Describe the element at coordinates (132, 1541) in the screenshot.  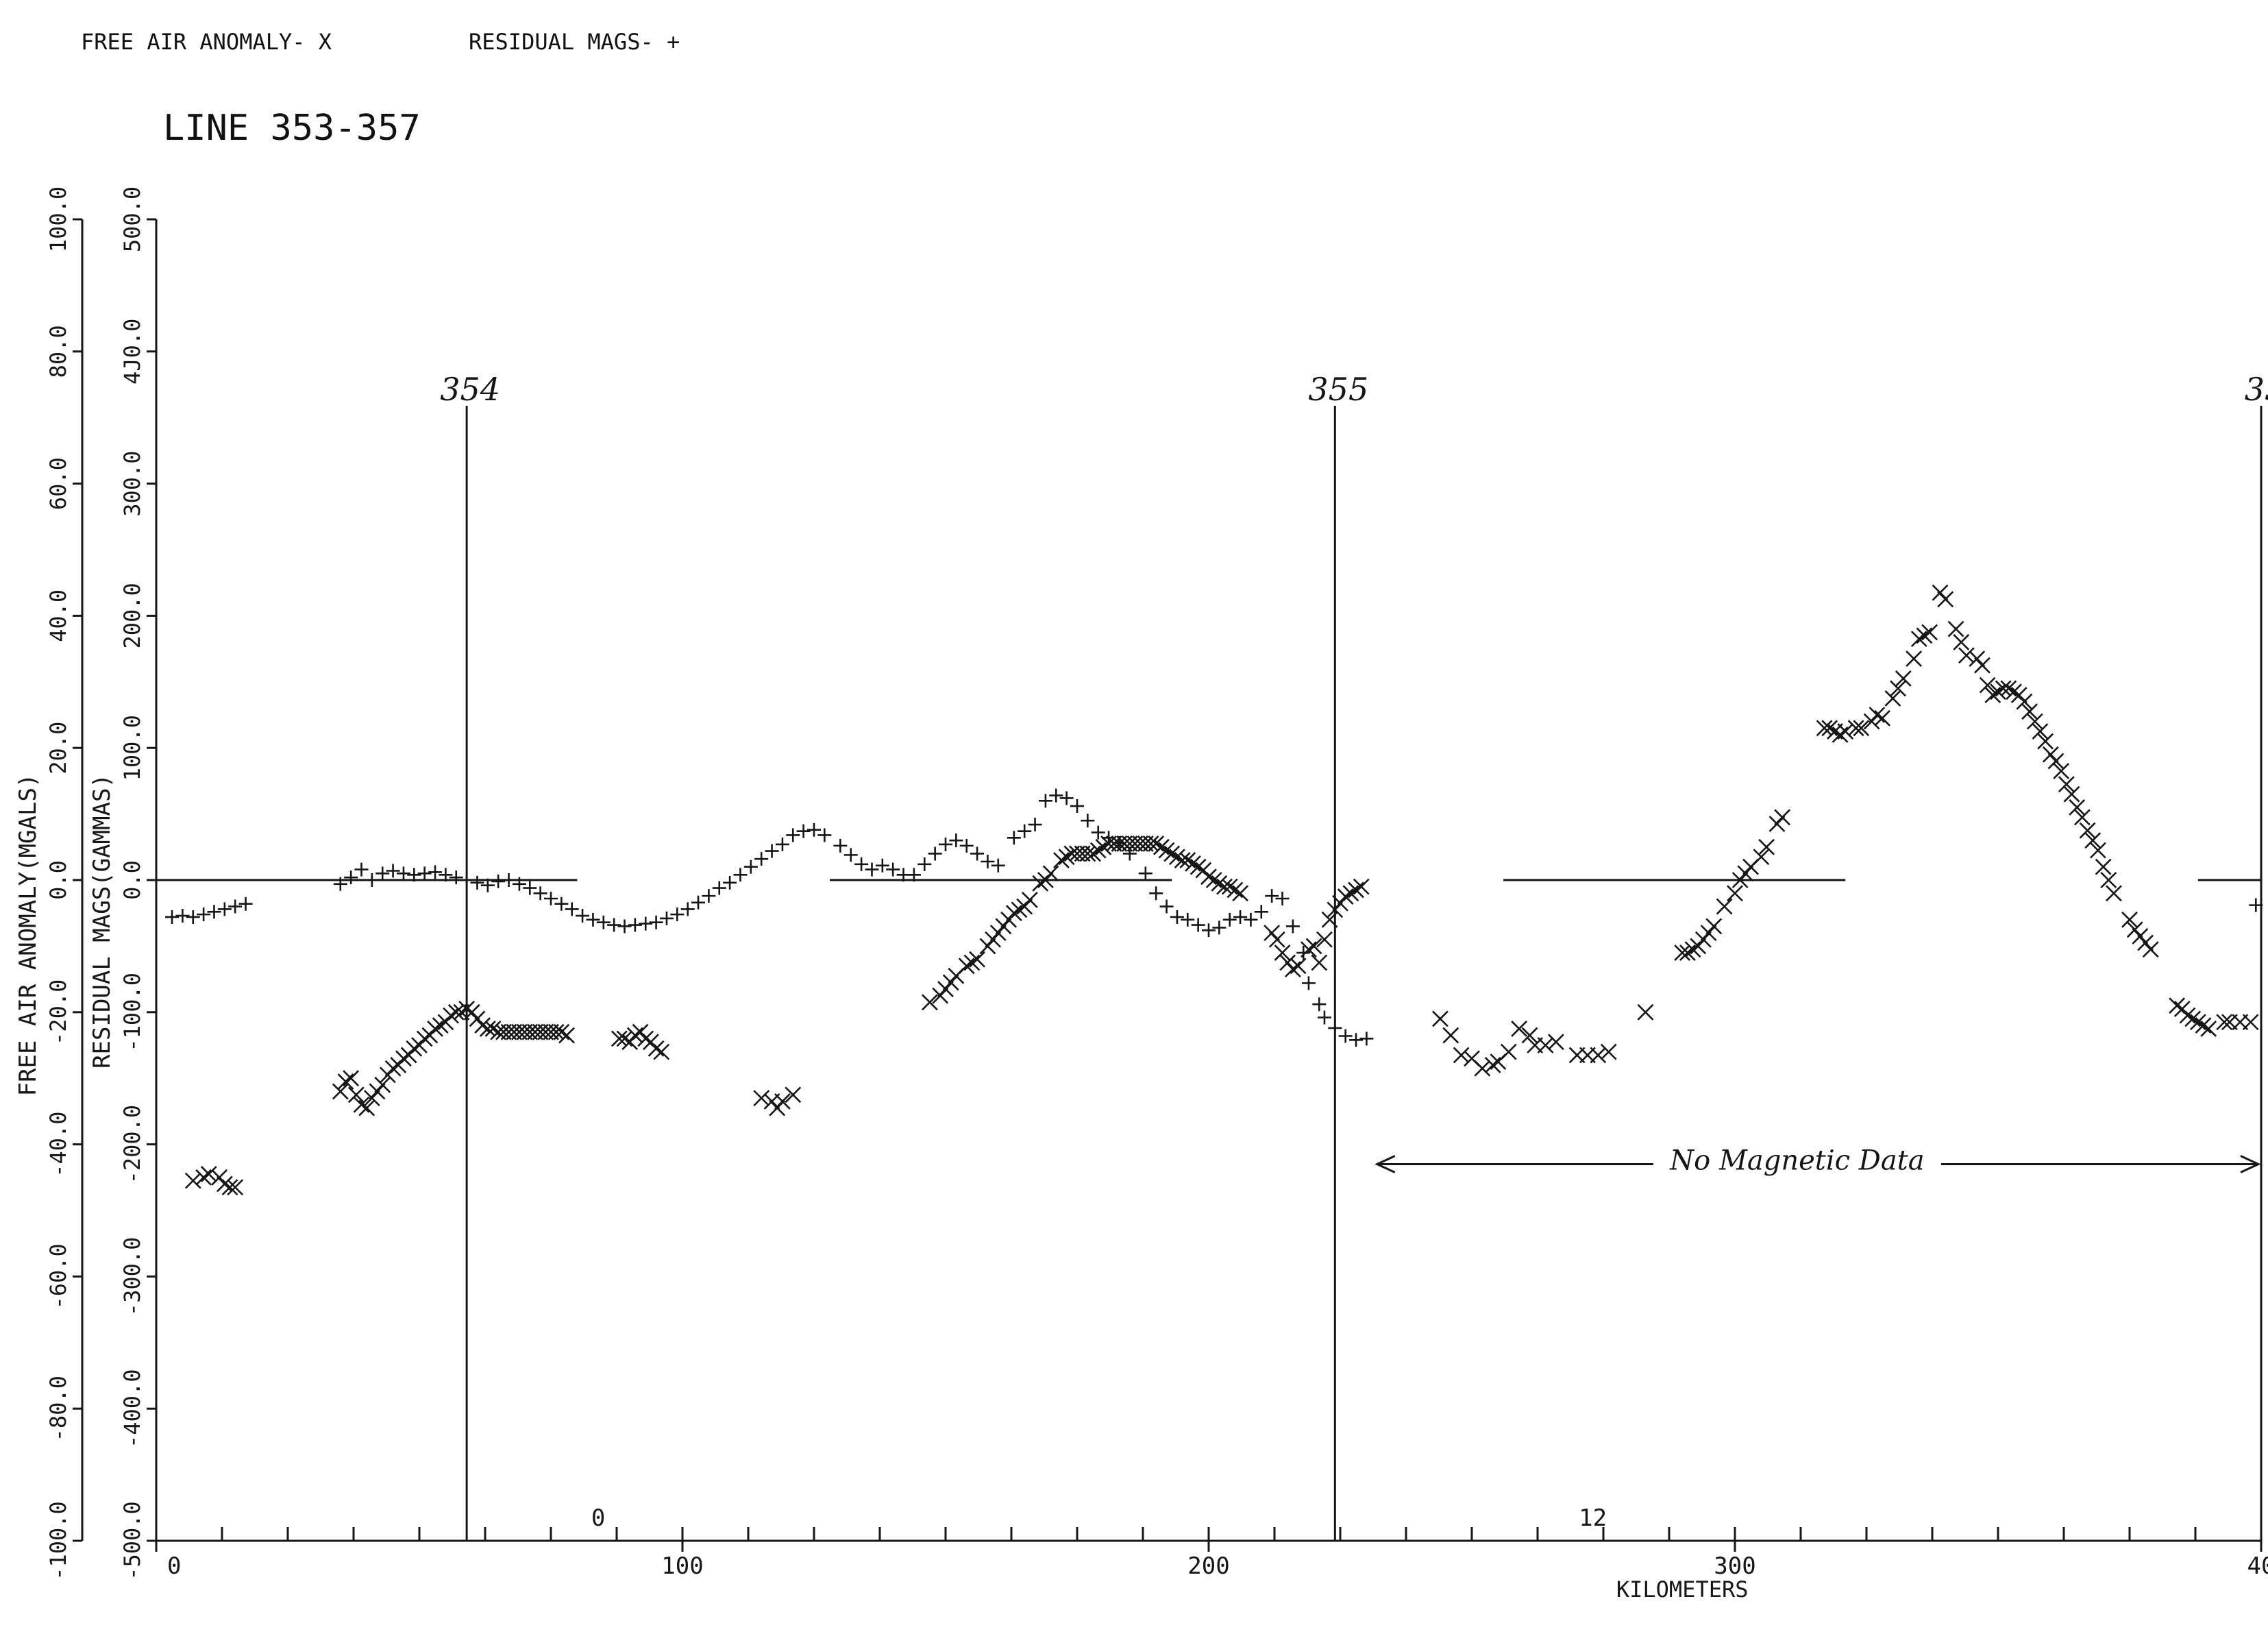
I see `mag-tick-label: -500.0` at that location.